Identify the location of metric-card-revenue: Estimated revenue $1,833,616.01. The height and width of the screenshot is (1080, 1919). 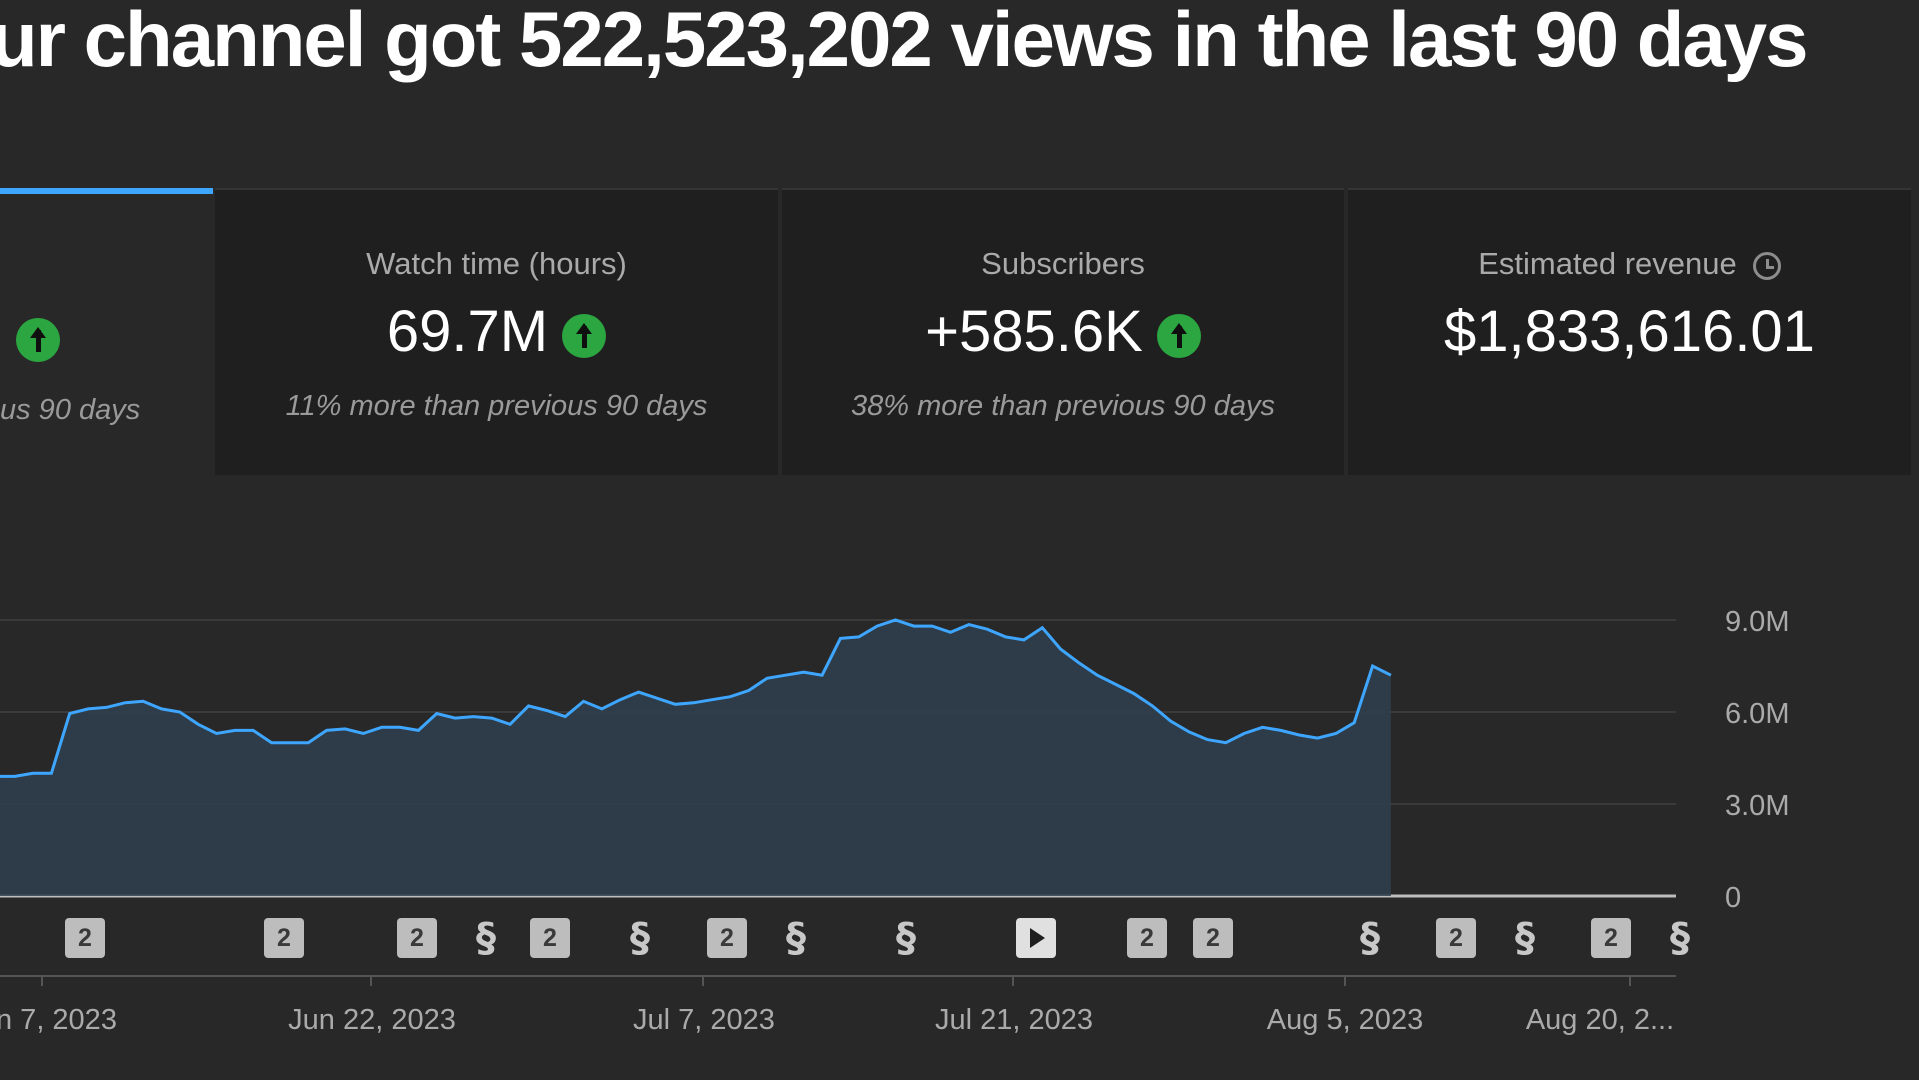
(1629, 331).